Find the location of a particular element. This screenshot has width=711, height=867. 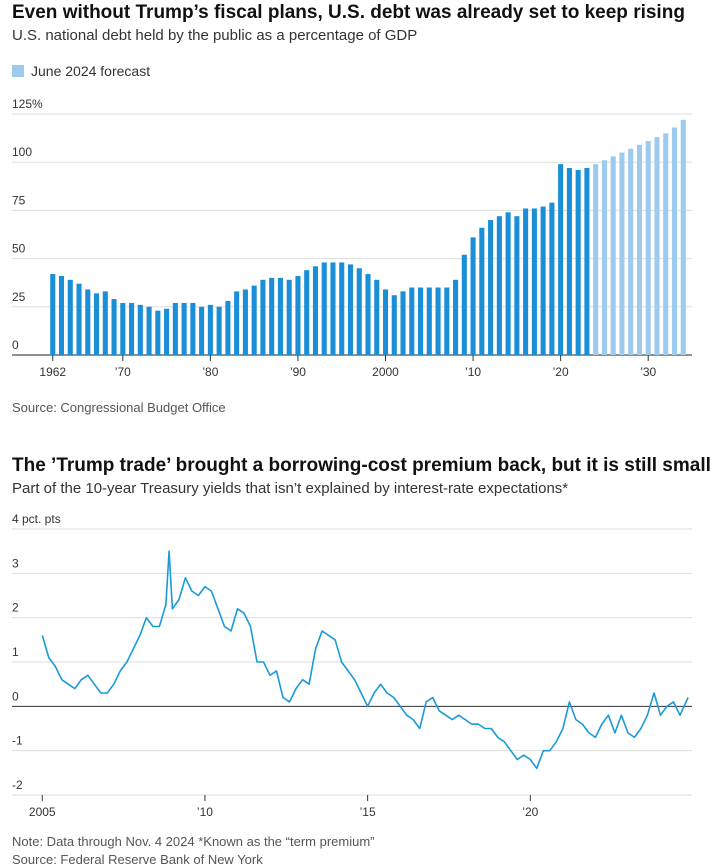

y-tick-label: 25 is located at coordinates (19, 297).